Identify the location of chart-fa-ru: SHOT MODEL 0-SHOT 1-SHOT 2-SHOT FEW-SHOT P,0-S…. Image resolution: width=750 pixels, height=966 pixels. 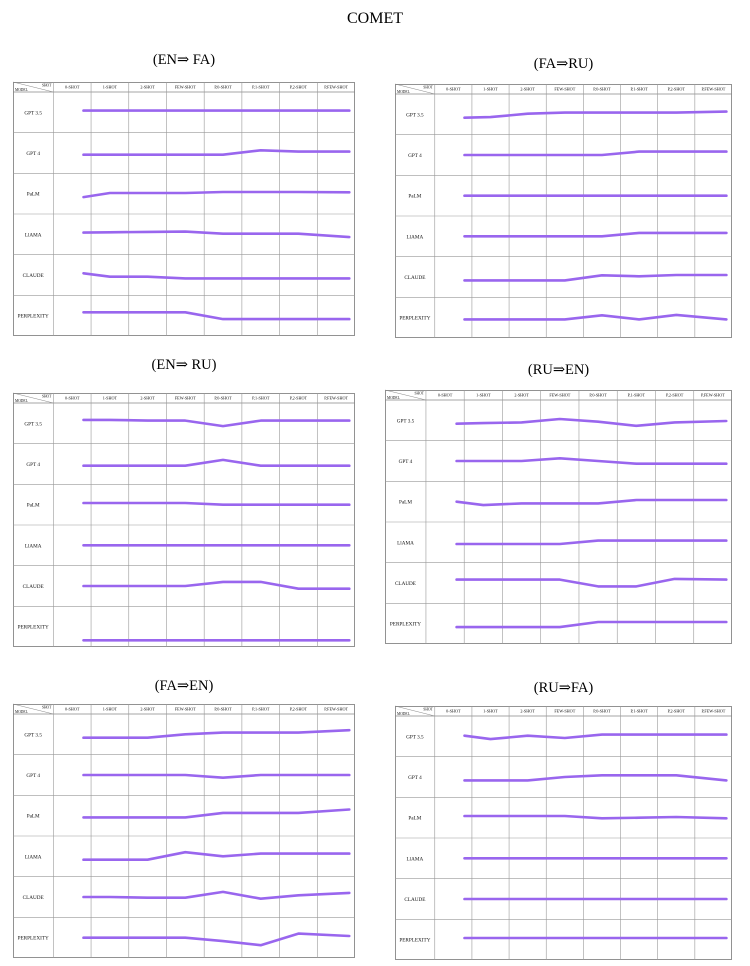
(563, 210).